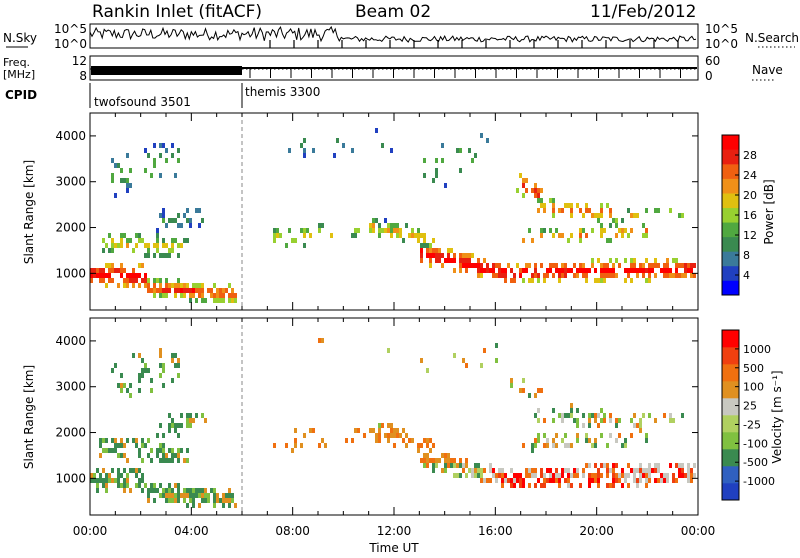 The image size is (800, 558). I want to click on x-axis-label: Time UT, so click(393, 547).